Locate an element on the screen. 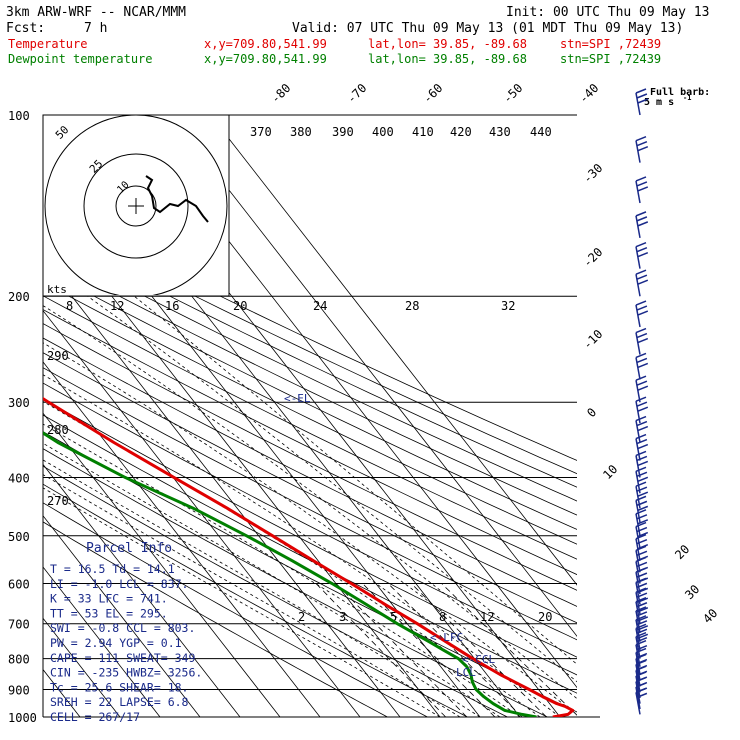  theta-label: 380 is located at coordinates (301, 132).